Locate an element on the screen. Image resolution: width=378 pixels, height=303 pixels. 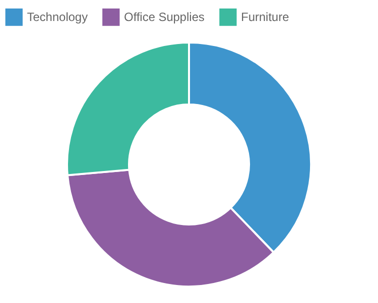
legend-label: Furniture is located at coordinates (265, 17).